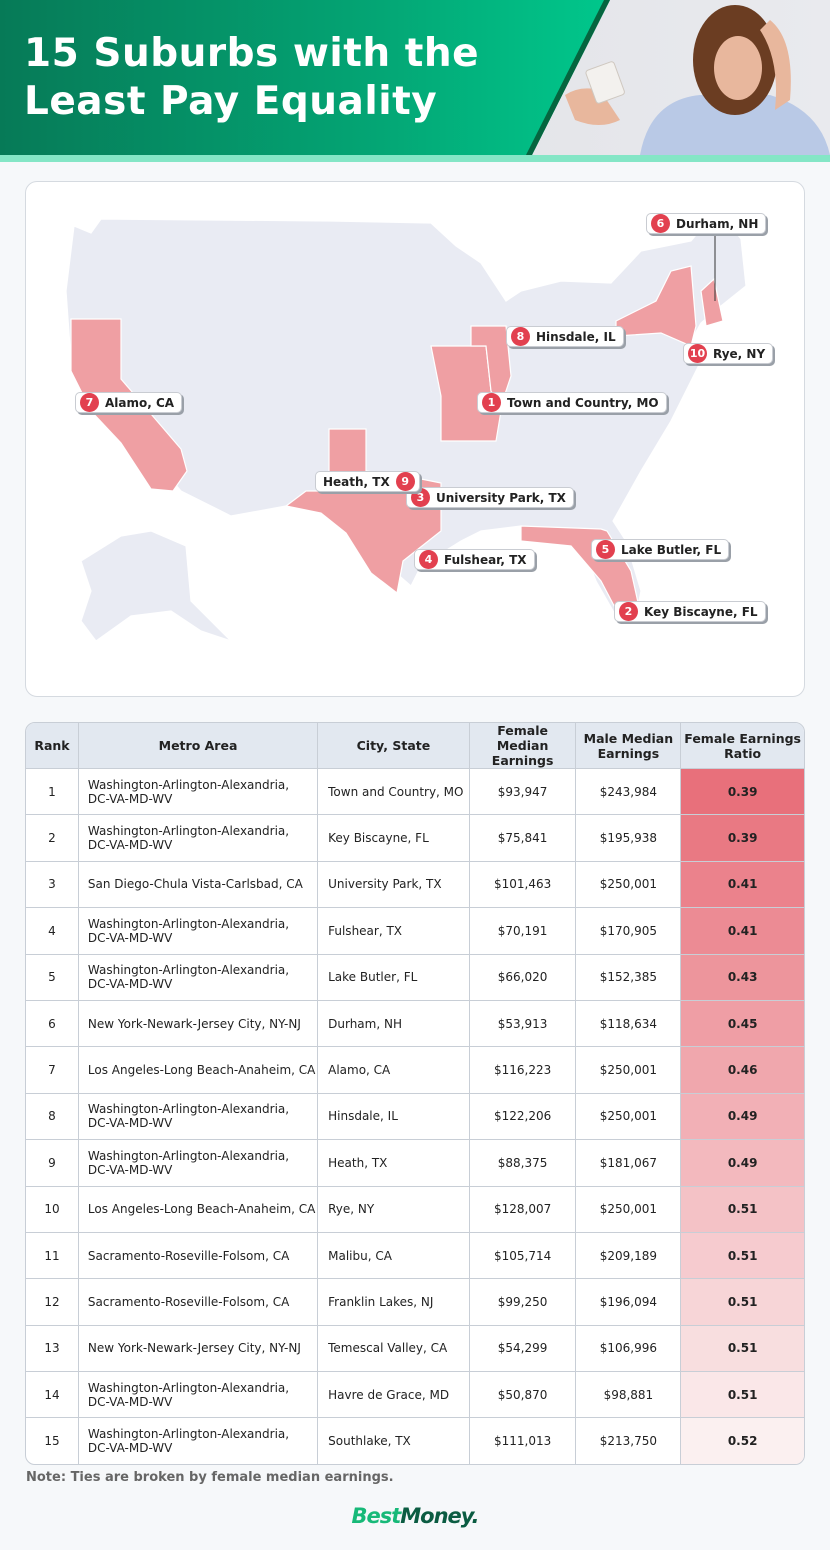 This screenshot has width=830, height=1550. I want to click on city-state-cell: Southlake, TX, so click(394, 1440).